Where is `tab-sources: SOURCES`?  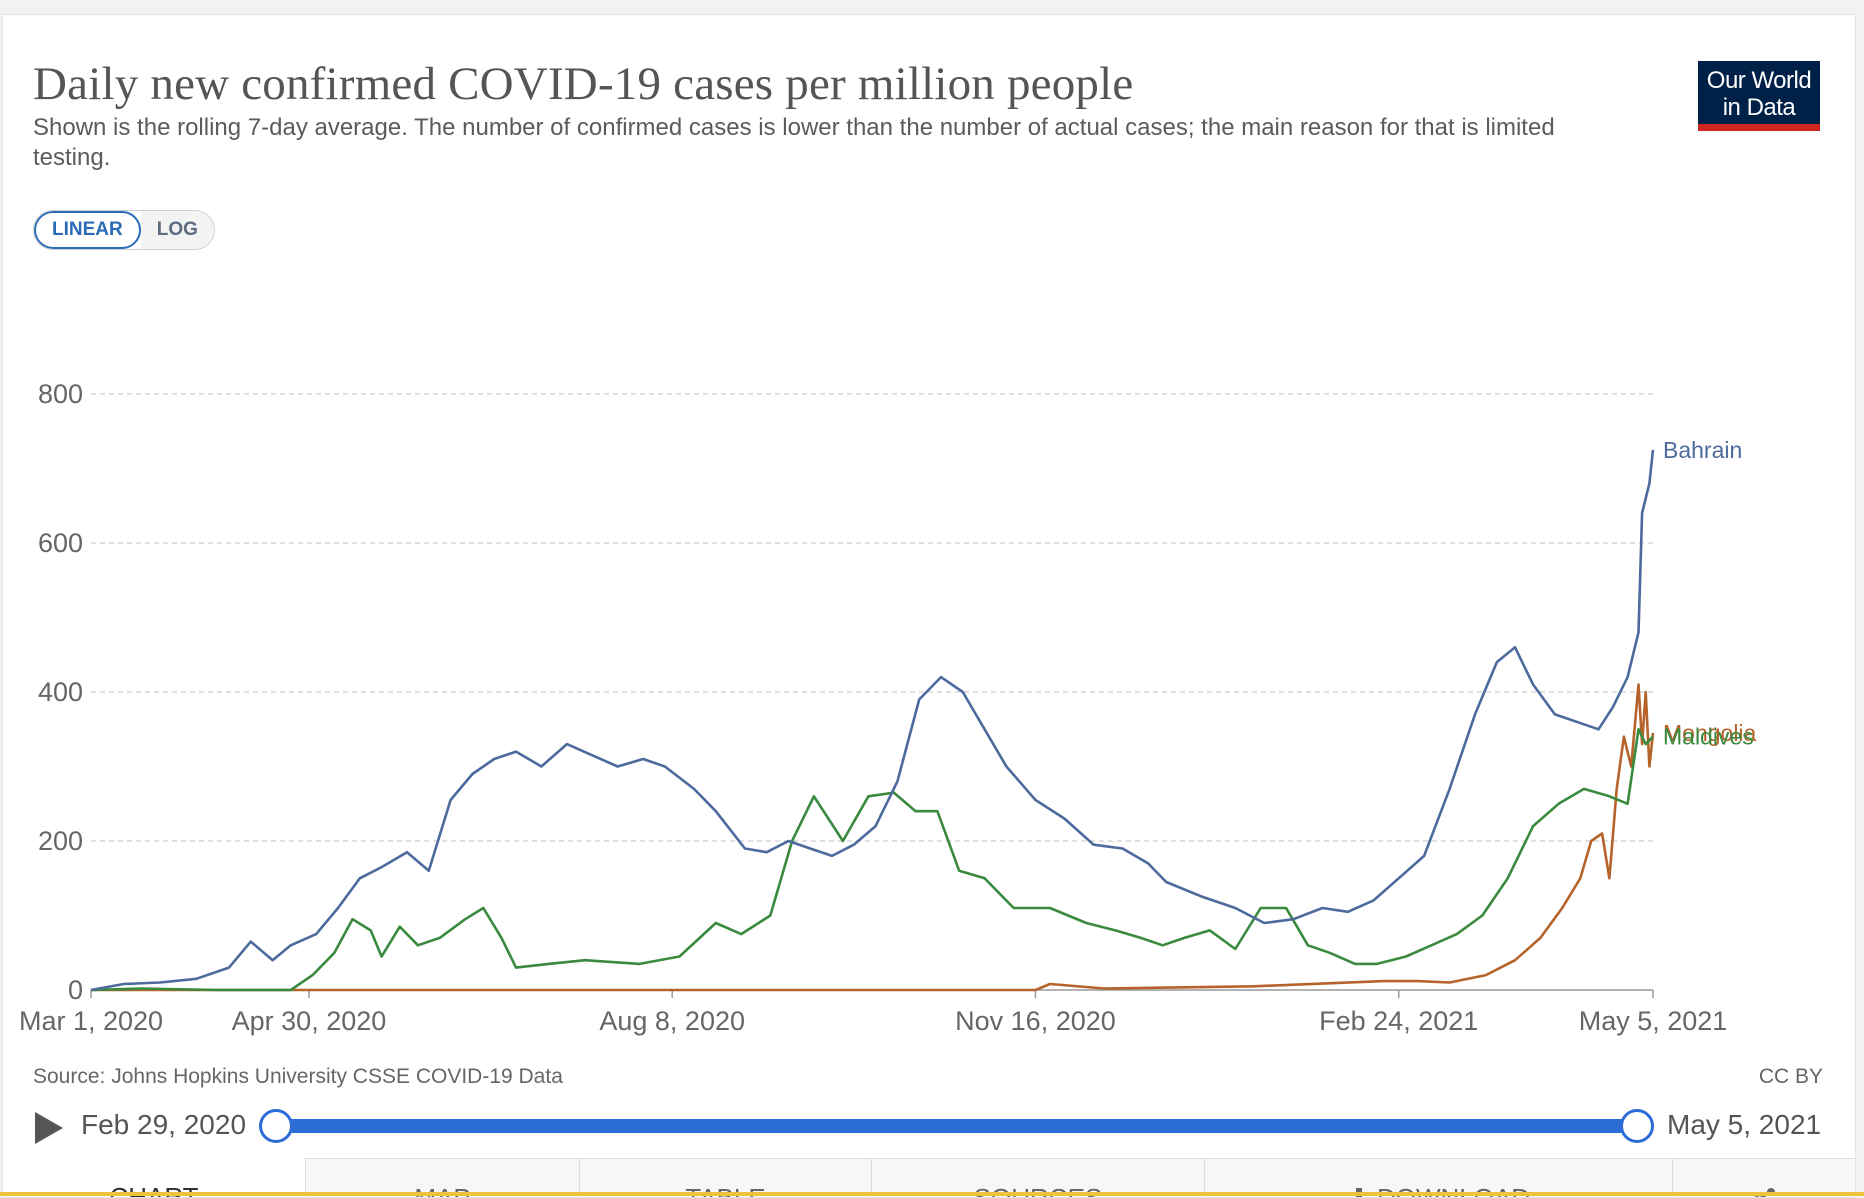 tab-sources: SOURCES is located at coordinates (1037, 1177).